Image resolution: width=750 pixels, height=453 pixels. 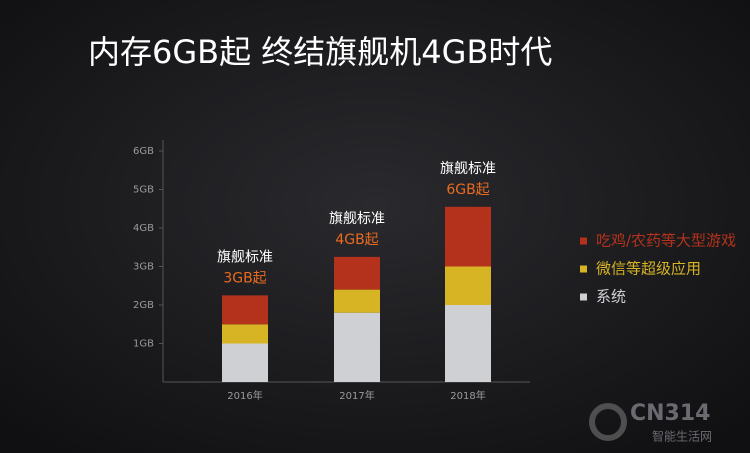 What do you see at coordinates (608, 422) in the screenshot?
I see `watermark-icon` at bounding box center [608, 422].